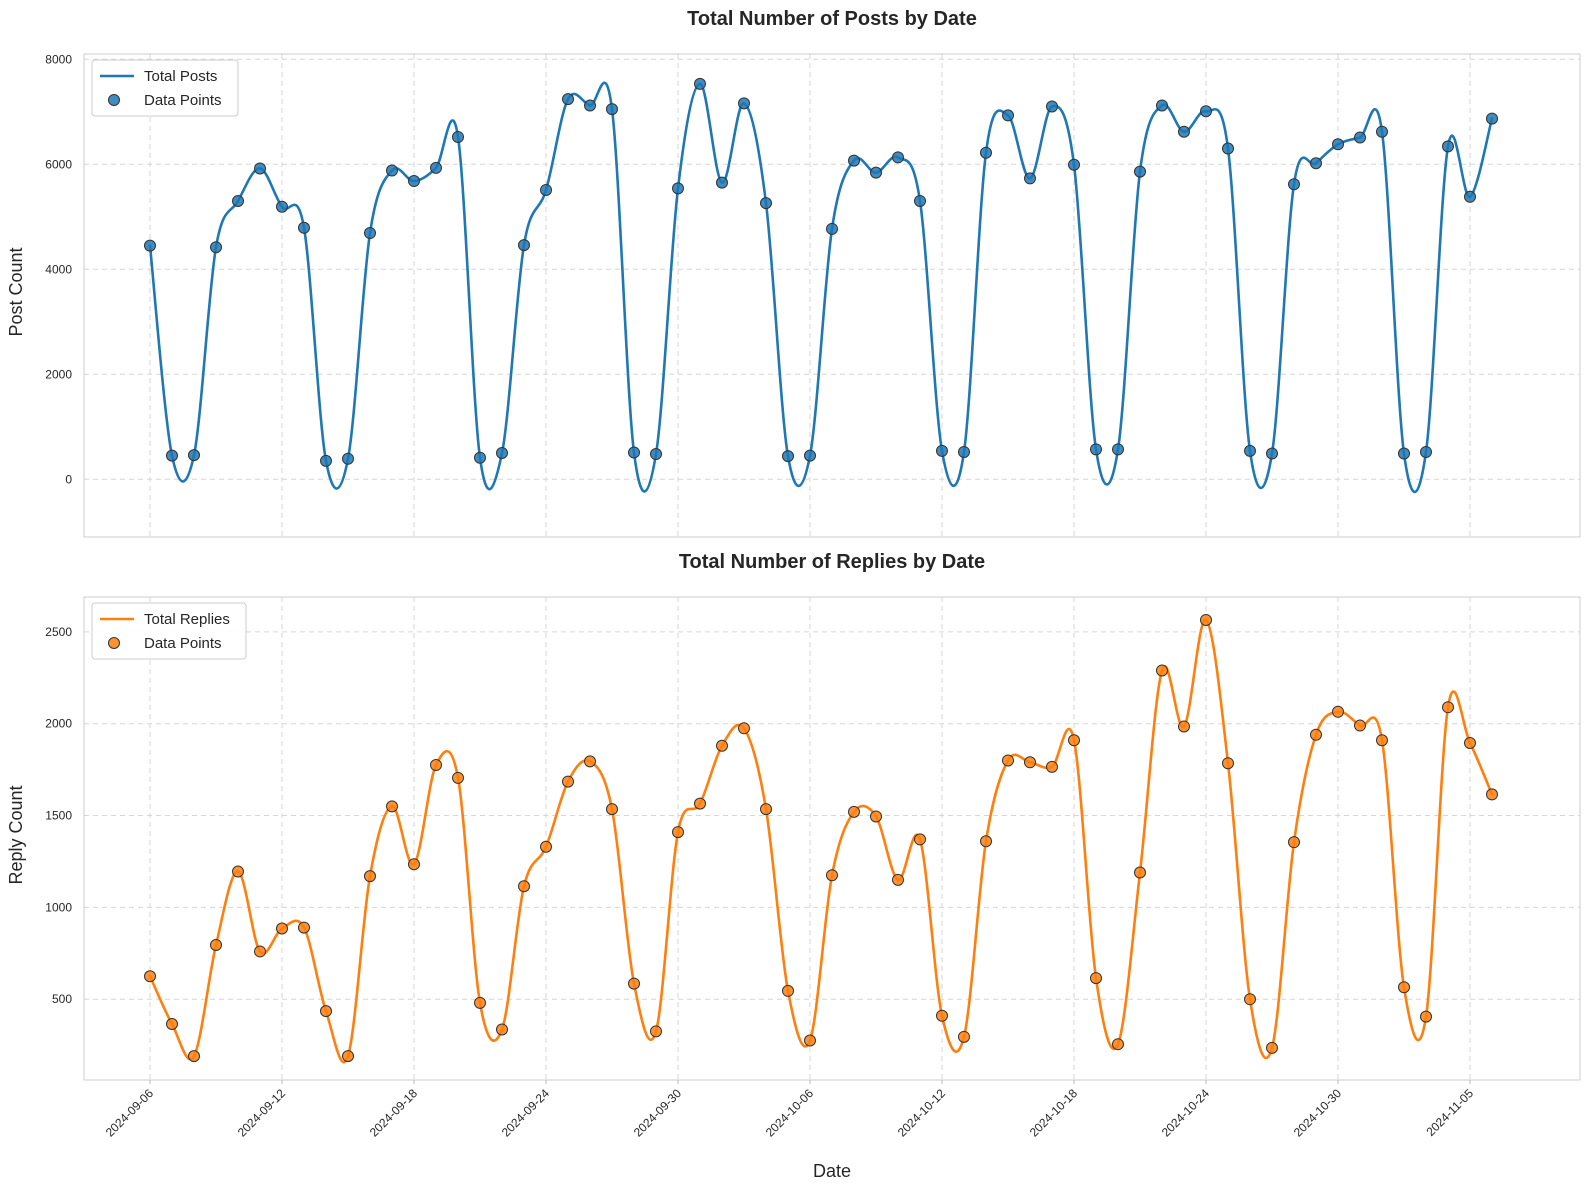 This screenshot has width=1590, height=1190. Describe the element at coordinates (832, 562) in the screenshot. I see `replies-chart-title: Total Number of Replies by Date` at that location.